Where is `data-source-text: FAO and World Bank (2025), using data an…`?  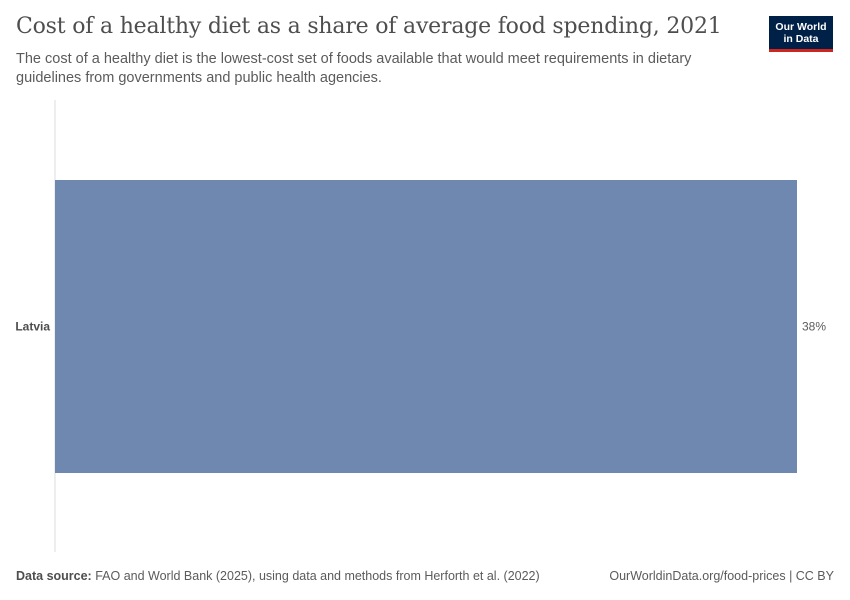 data-source-text: FAO and World Bank (2025), using data an… is located at coordinates (317, 576).